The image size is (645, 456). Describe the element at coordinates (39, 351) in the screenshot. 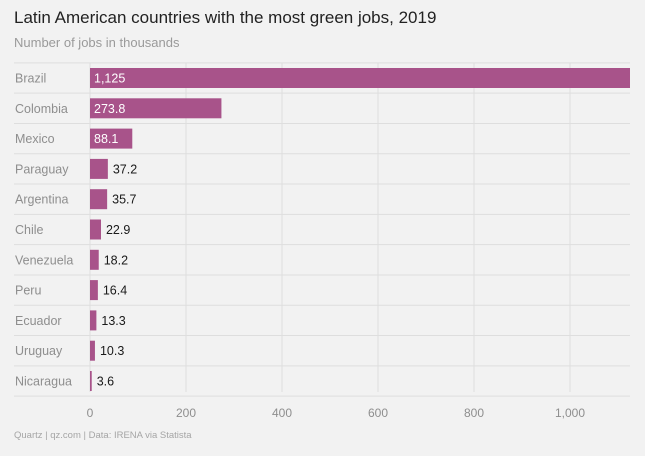

I see `category-label: Uruguay` at that location.